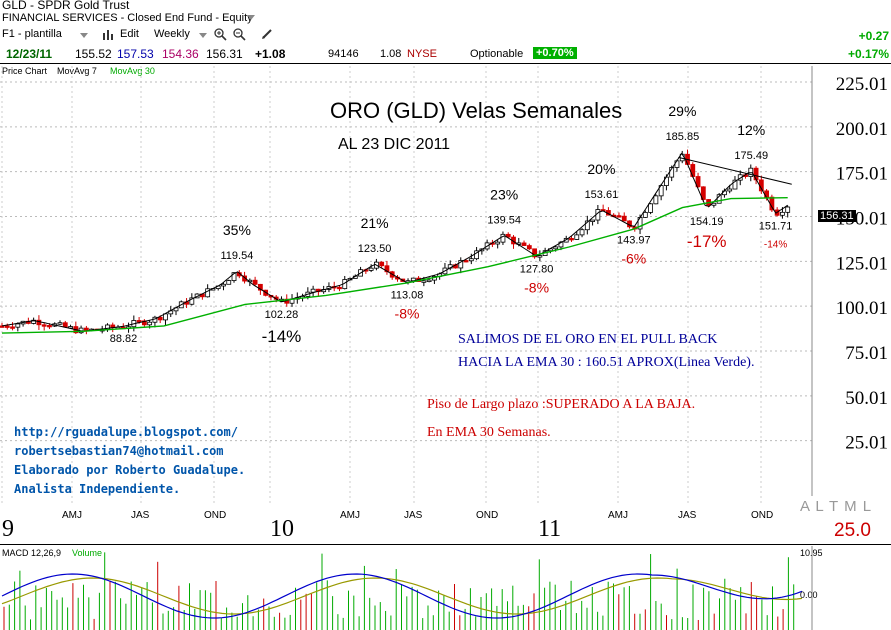  What do you see at coordinates (32, 34) in the screenshot?
I see `template-select: F1 - plantilla` at bounding box center [32, 34].